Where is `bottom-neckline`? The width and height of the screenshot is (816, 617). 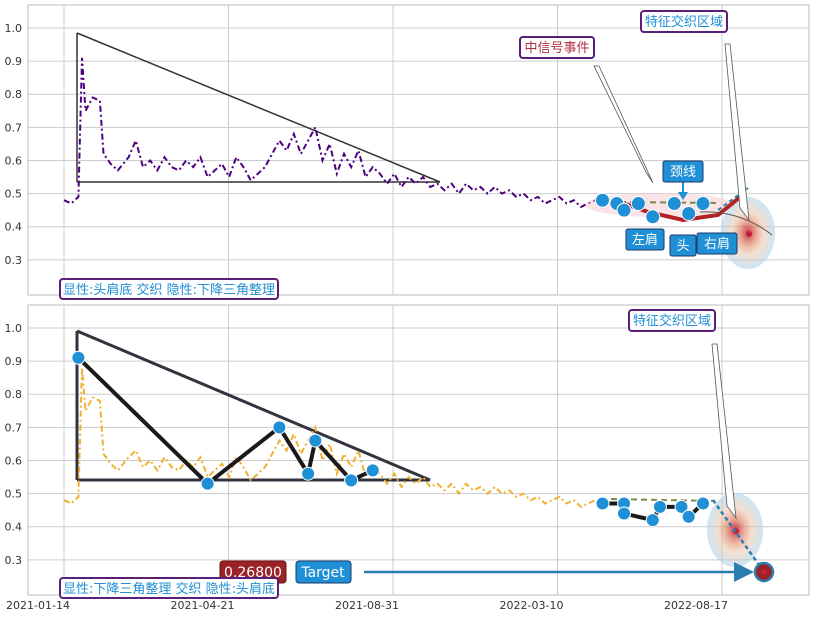
bottom-neckline is located at coordinates (663, 500).